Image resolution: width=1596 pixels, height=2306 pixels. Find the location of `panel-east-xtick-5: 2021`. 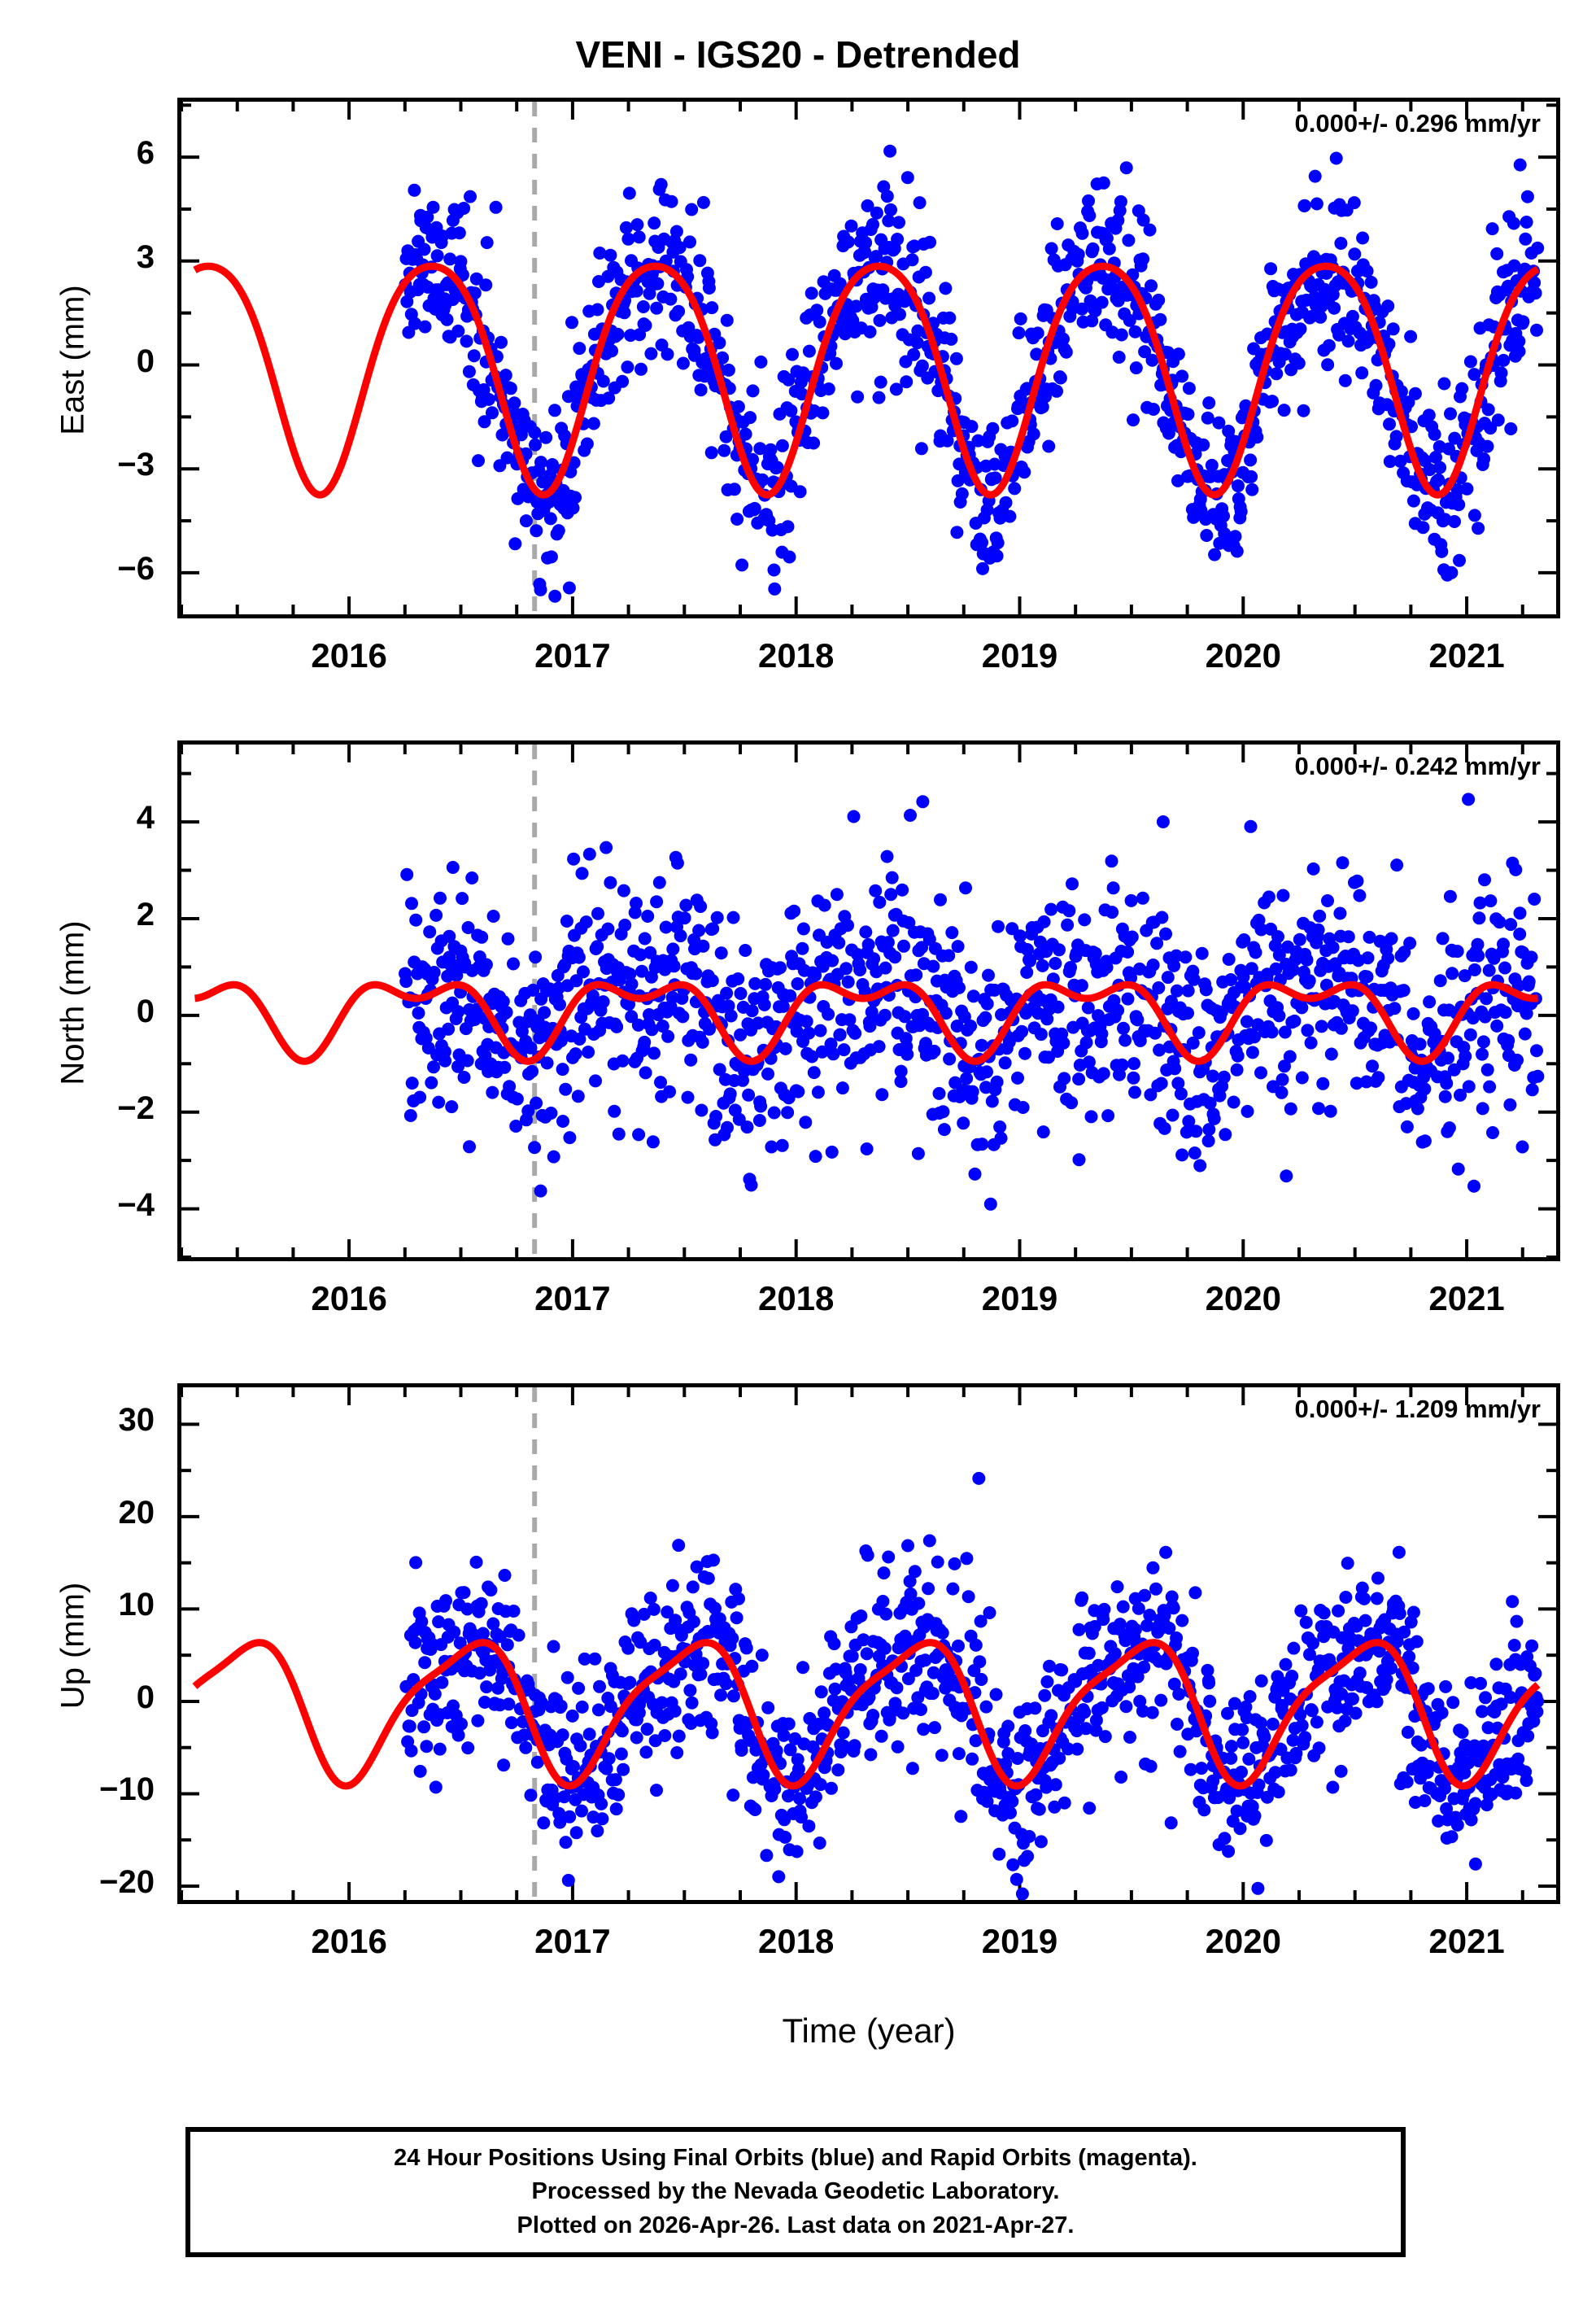

panel-east-xtick-5: 2021 is located at coordinates (1466, 655).